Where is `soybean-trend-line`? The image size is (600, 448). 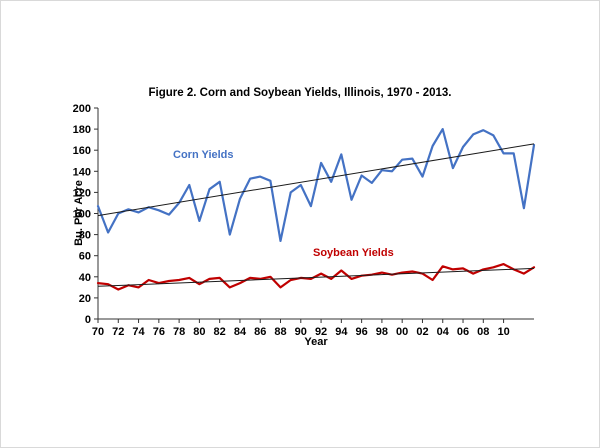
soybean-trend-line is located at coordinates (316, 277).